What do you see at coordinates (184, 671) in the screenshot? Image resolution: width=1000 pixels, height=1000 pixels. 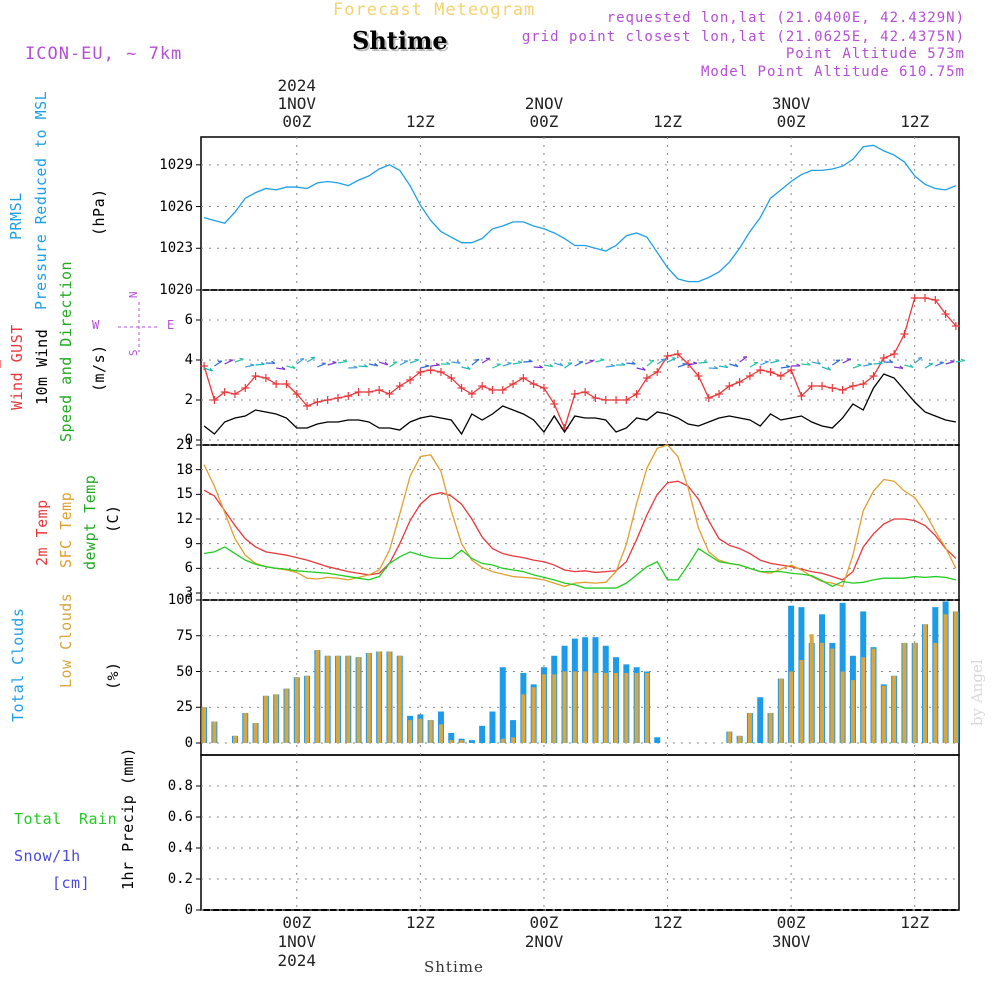 I see `y-tick-label: 50` at bounding box center [184, 671].